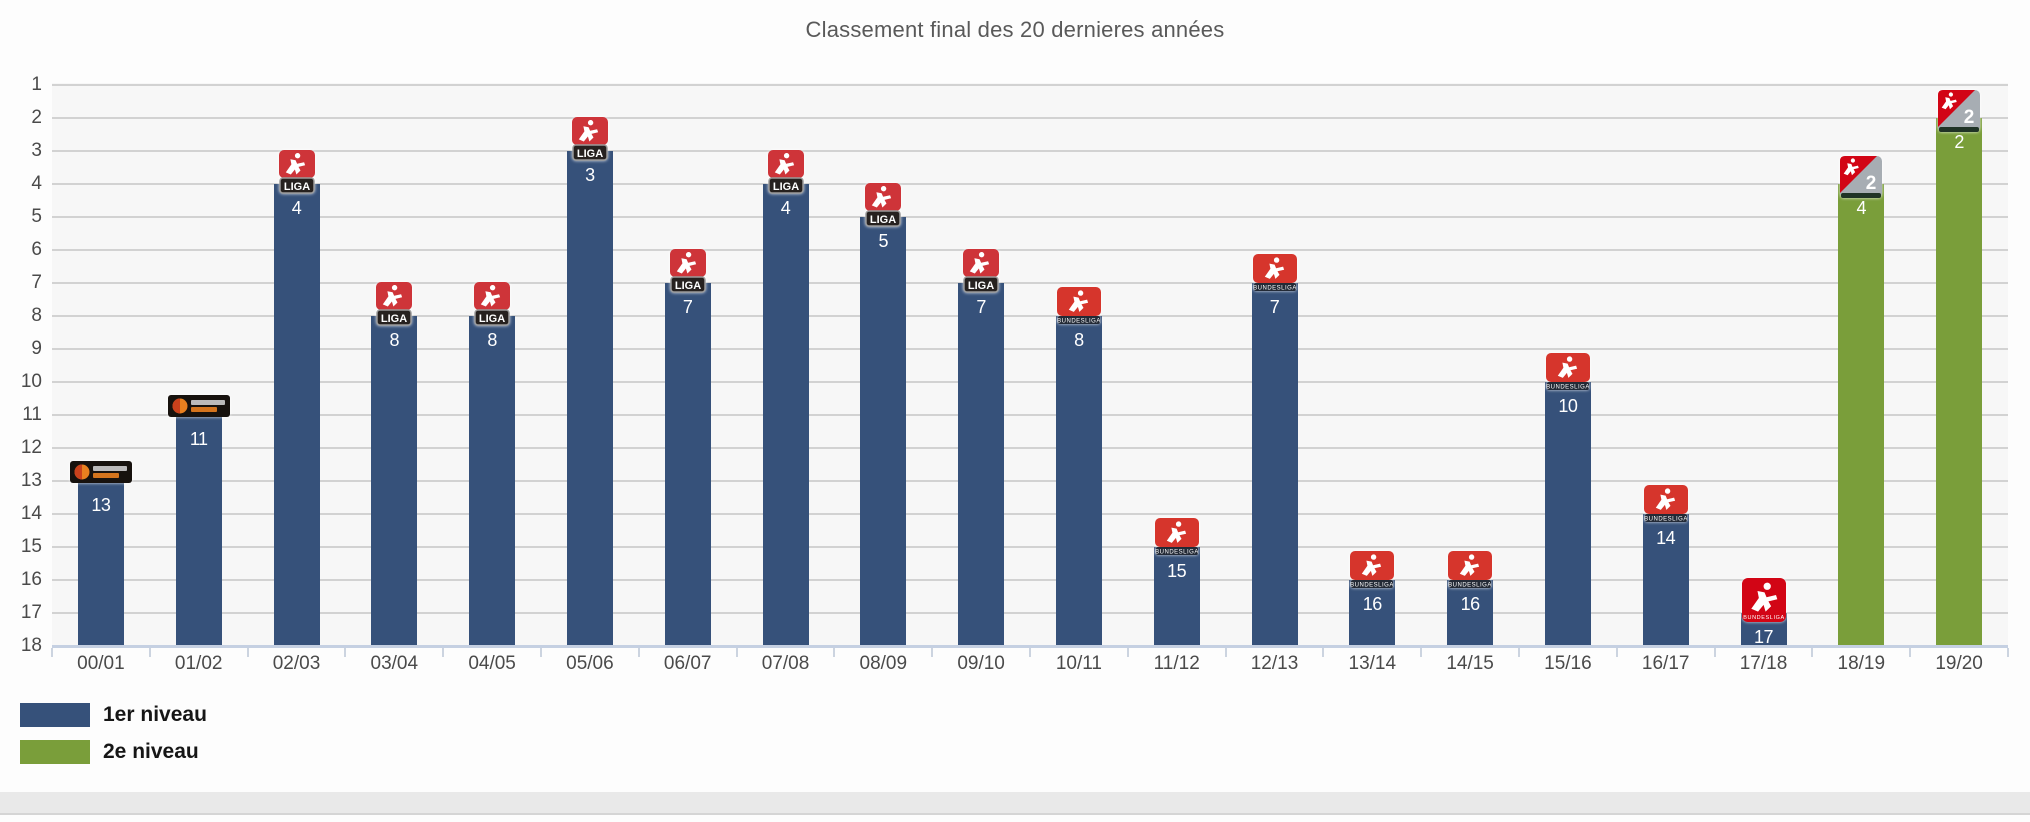 This screenshot has height=822, width=2030. What do you see at coordinates (31, 546) in the screenshot?
I see `y-axis-tick-label: 15` at bounding box center [31, 546].